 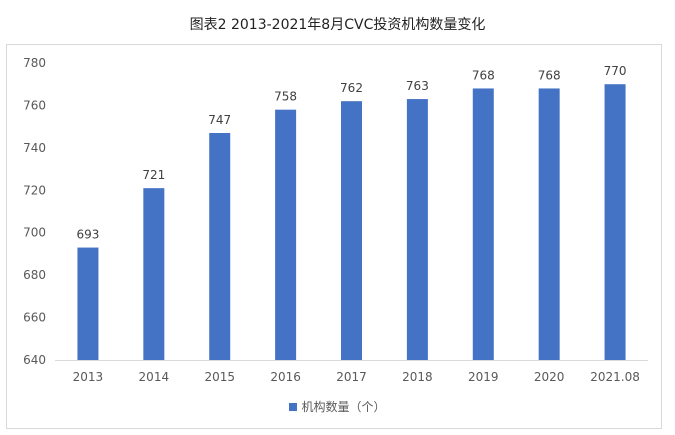 What do you see at coordinates (351, 377) in the screenshot?
I see `x-tick-label: 2017` at bounding box center [351, 377].